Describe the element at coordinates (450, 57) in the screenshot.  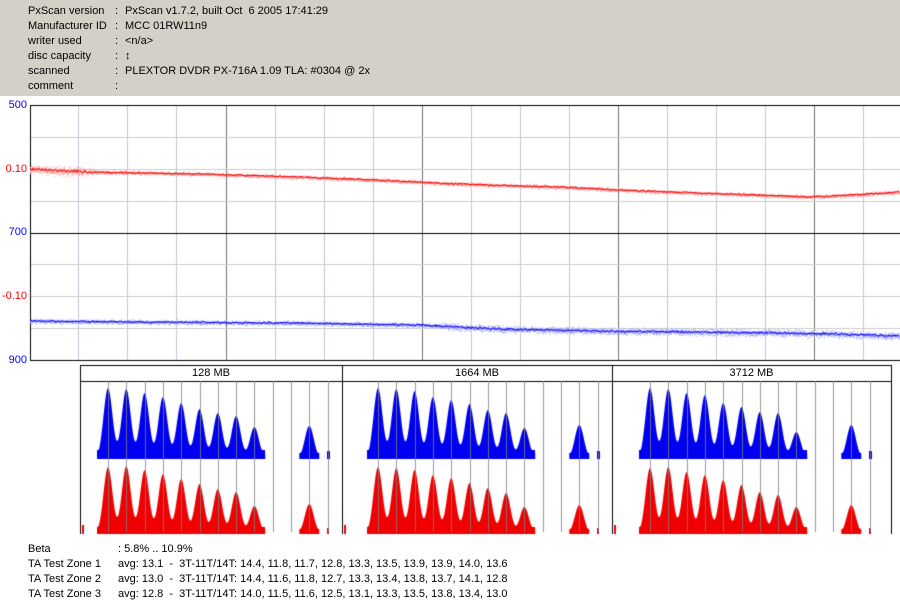
I see `info-row-disc-capacity: disc capacity : ↕` at that location.